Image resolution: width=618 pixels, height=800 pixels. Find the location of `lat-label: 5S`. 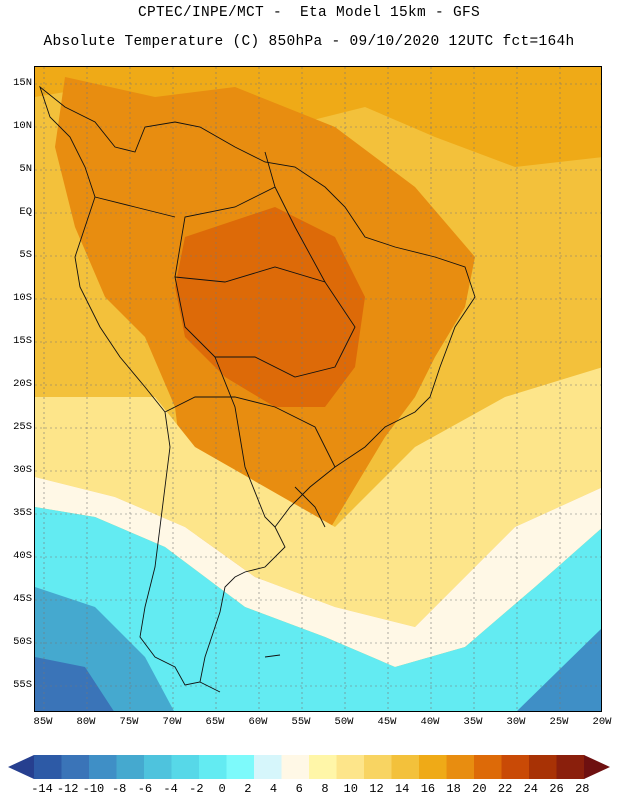

lat-label: 5S is located at coordinates (25, 255).